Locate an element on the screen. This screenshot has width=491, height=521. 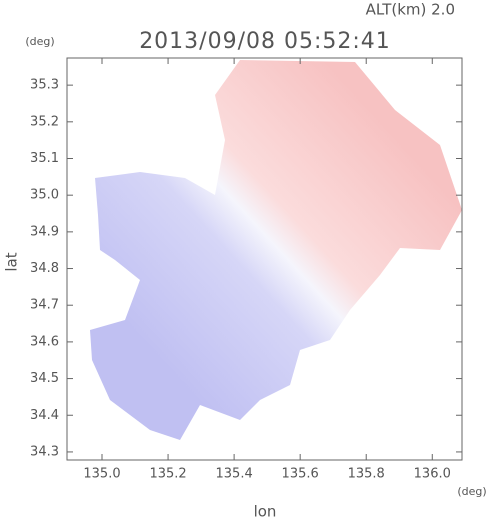
x-tick-label: 135.2 is located at coordinates (167, 474).